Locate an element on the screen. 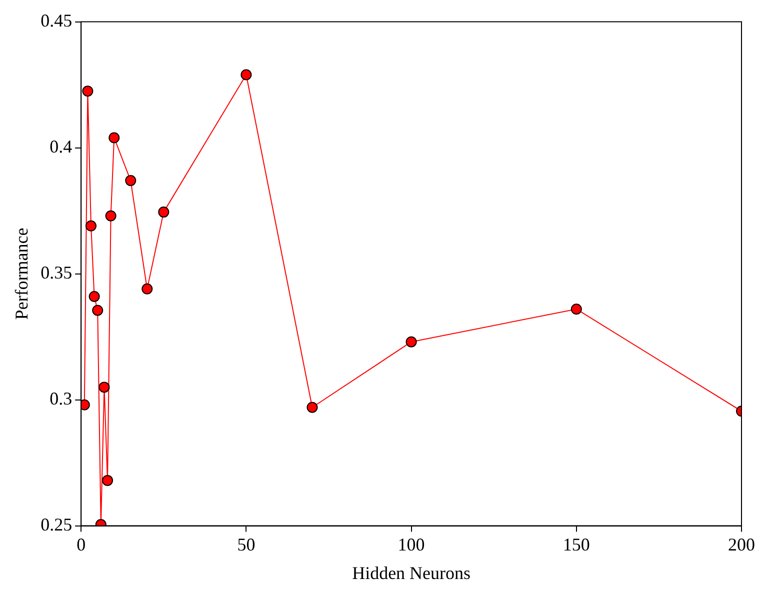  y-tick-label: 0.4 is located at coordinates (61, 146).